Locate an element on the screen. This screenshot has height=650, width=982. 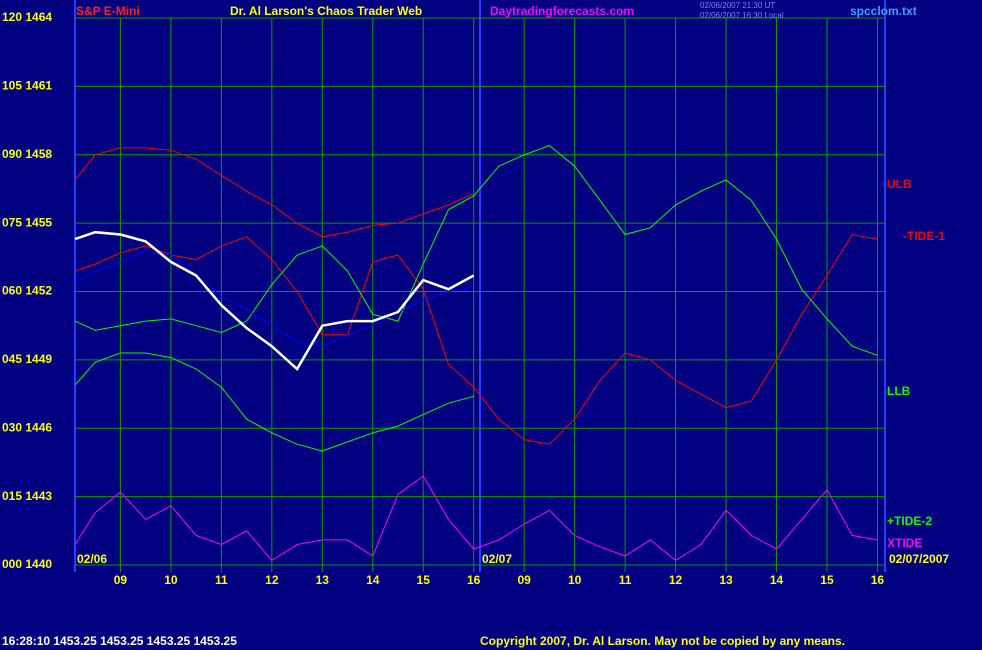
site: Daytradingforecasts.com is located at coordinates (562, 11).